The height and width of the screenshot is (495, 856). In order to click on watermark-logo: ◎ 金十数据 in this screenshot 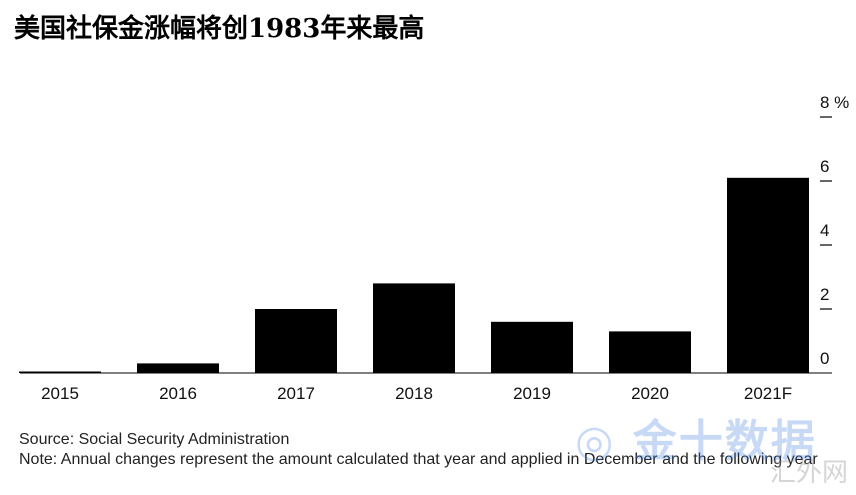, I will do `click(696, 441)`.